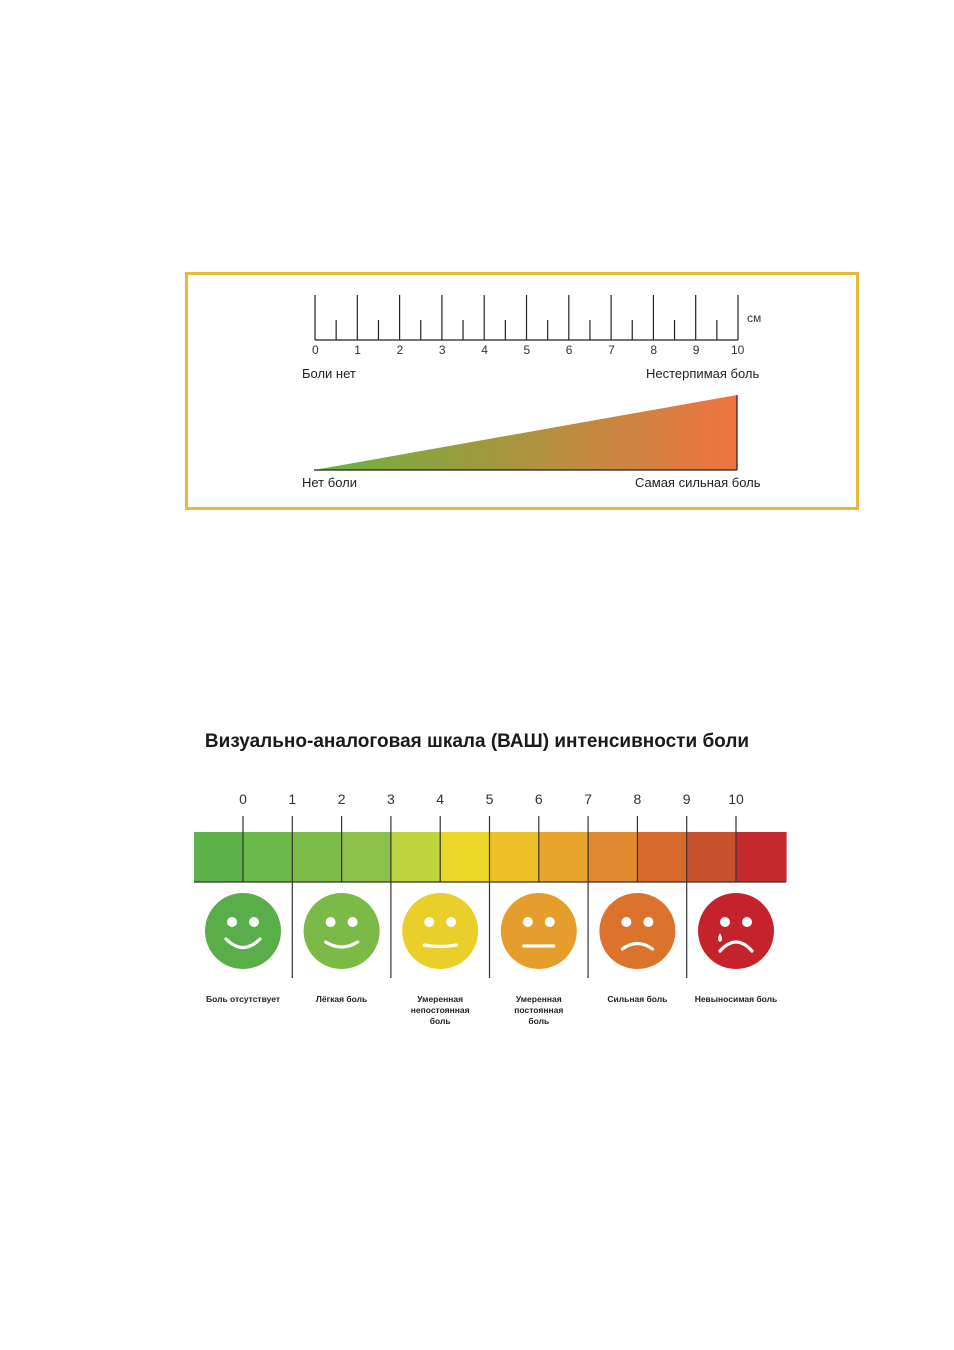 Image resolution: width=954 pixels, height=1350 pixels. I want to click on vas-tick-label: 1, so click(292, 799).